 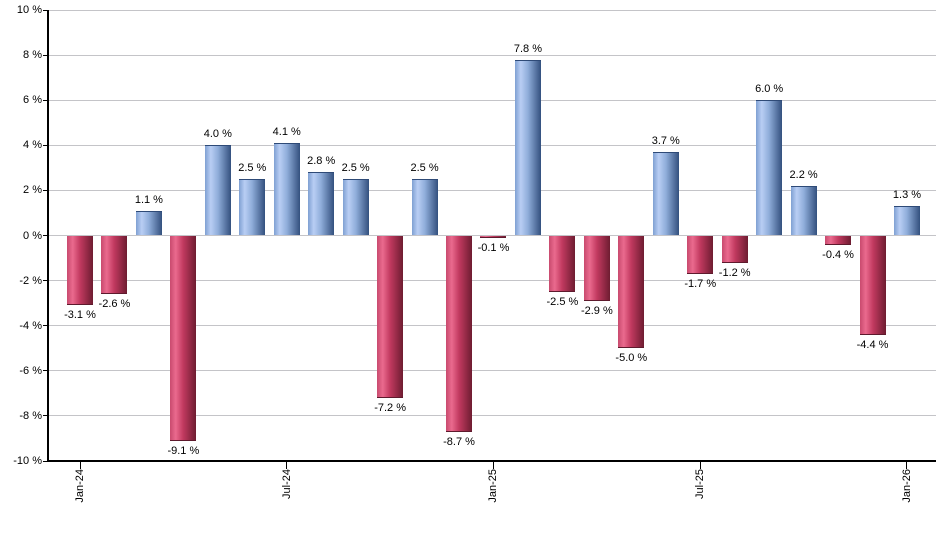 I want to click on x-axis-label: Jan-25, so click(x=493, y=486).